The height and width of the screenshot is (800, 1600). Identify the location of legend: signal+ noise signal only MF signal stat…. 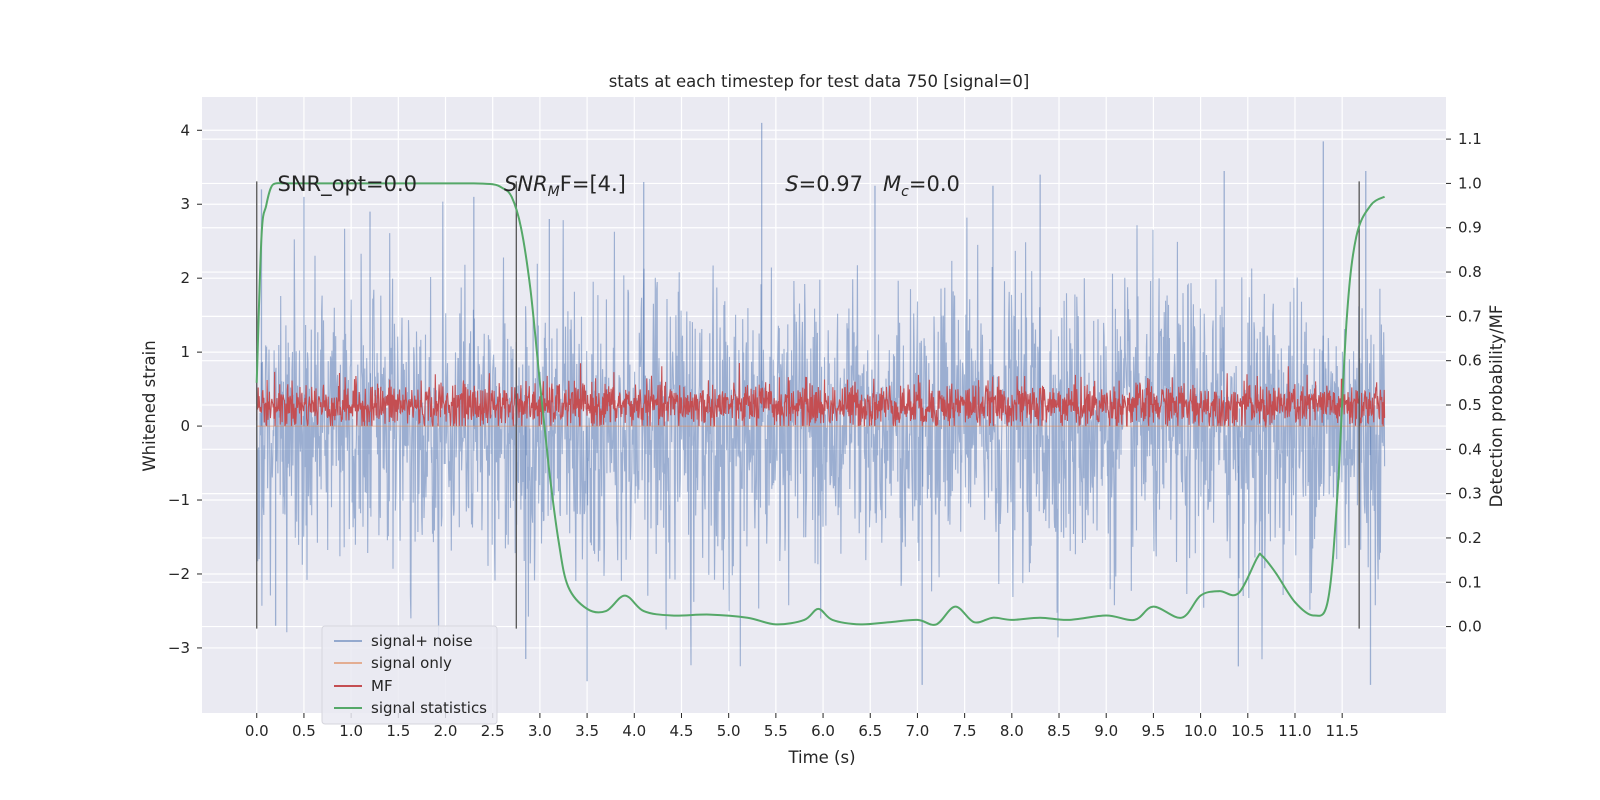
(409, 675).